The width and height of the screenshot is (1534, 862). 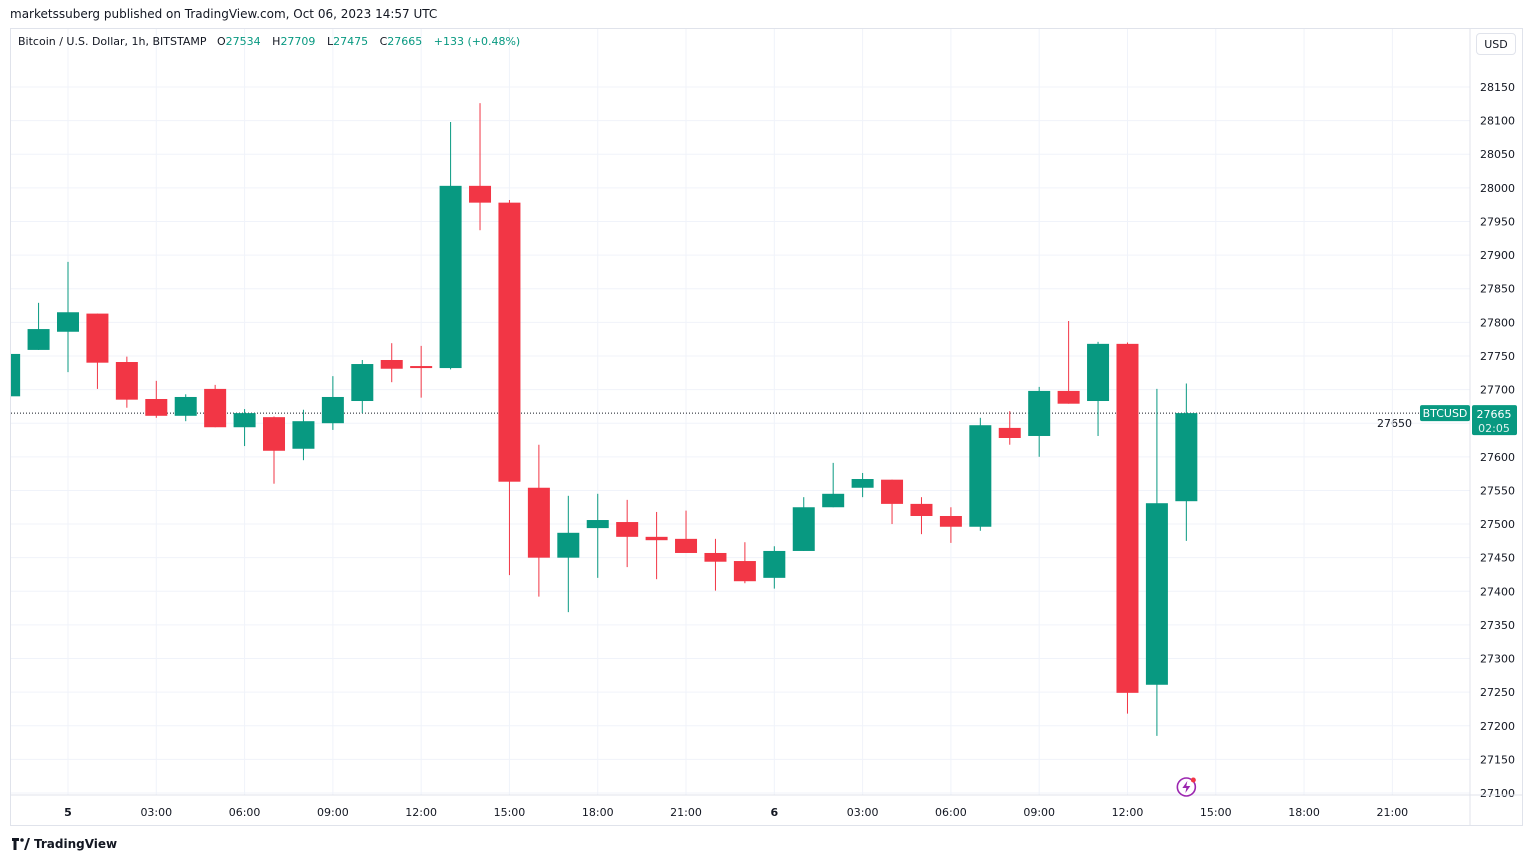 What do you see at coordinates (330, 41) in the screenshot?
I see `low-label: L` at bounding box center [330, 41].